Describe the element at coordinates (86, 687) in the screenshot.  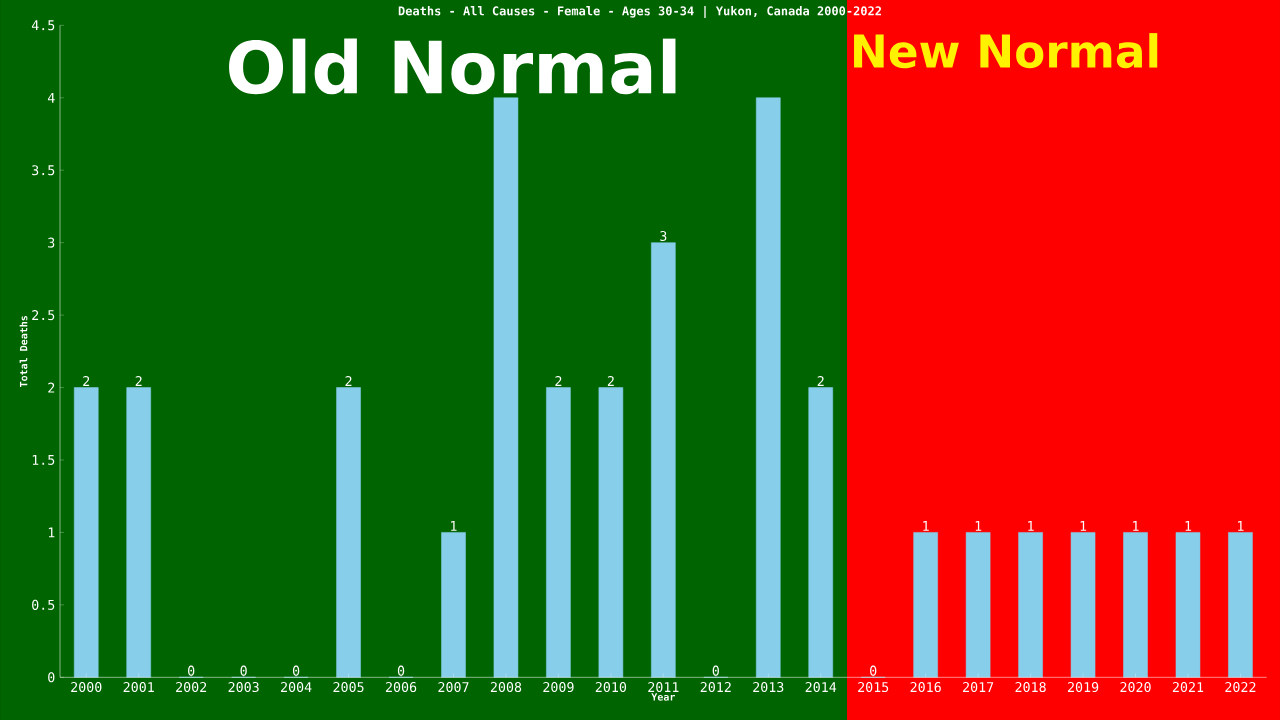
I see `x-tick-label: 2000` at that location.